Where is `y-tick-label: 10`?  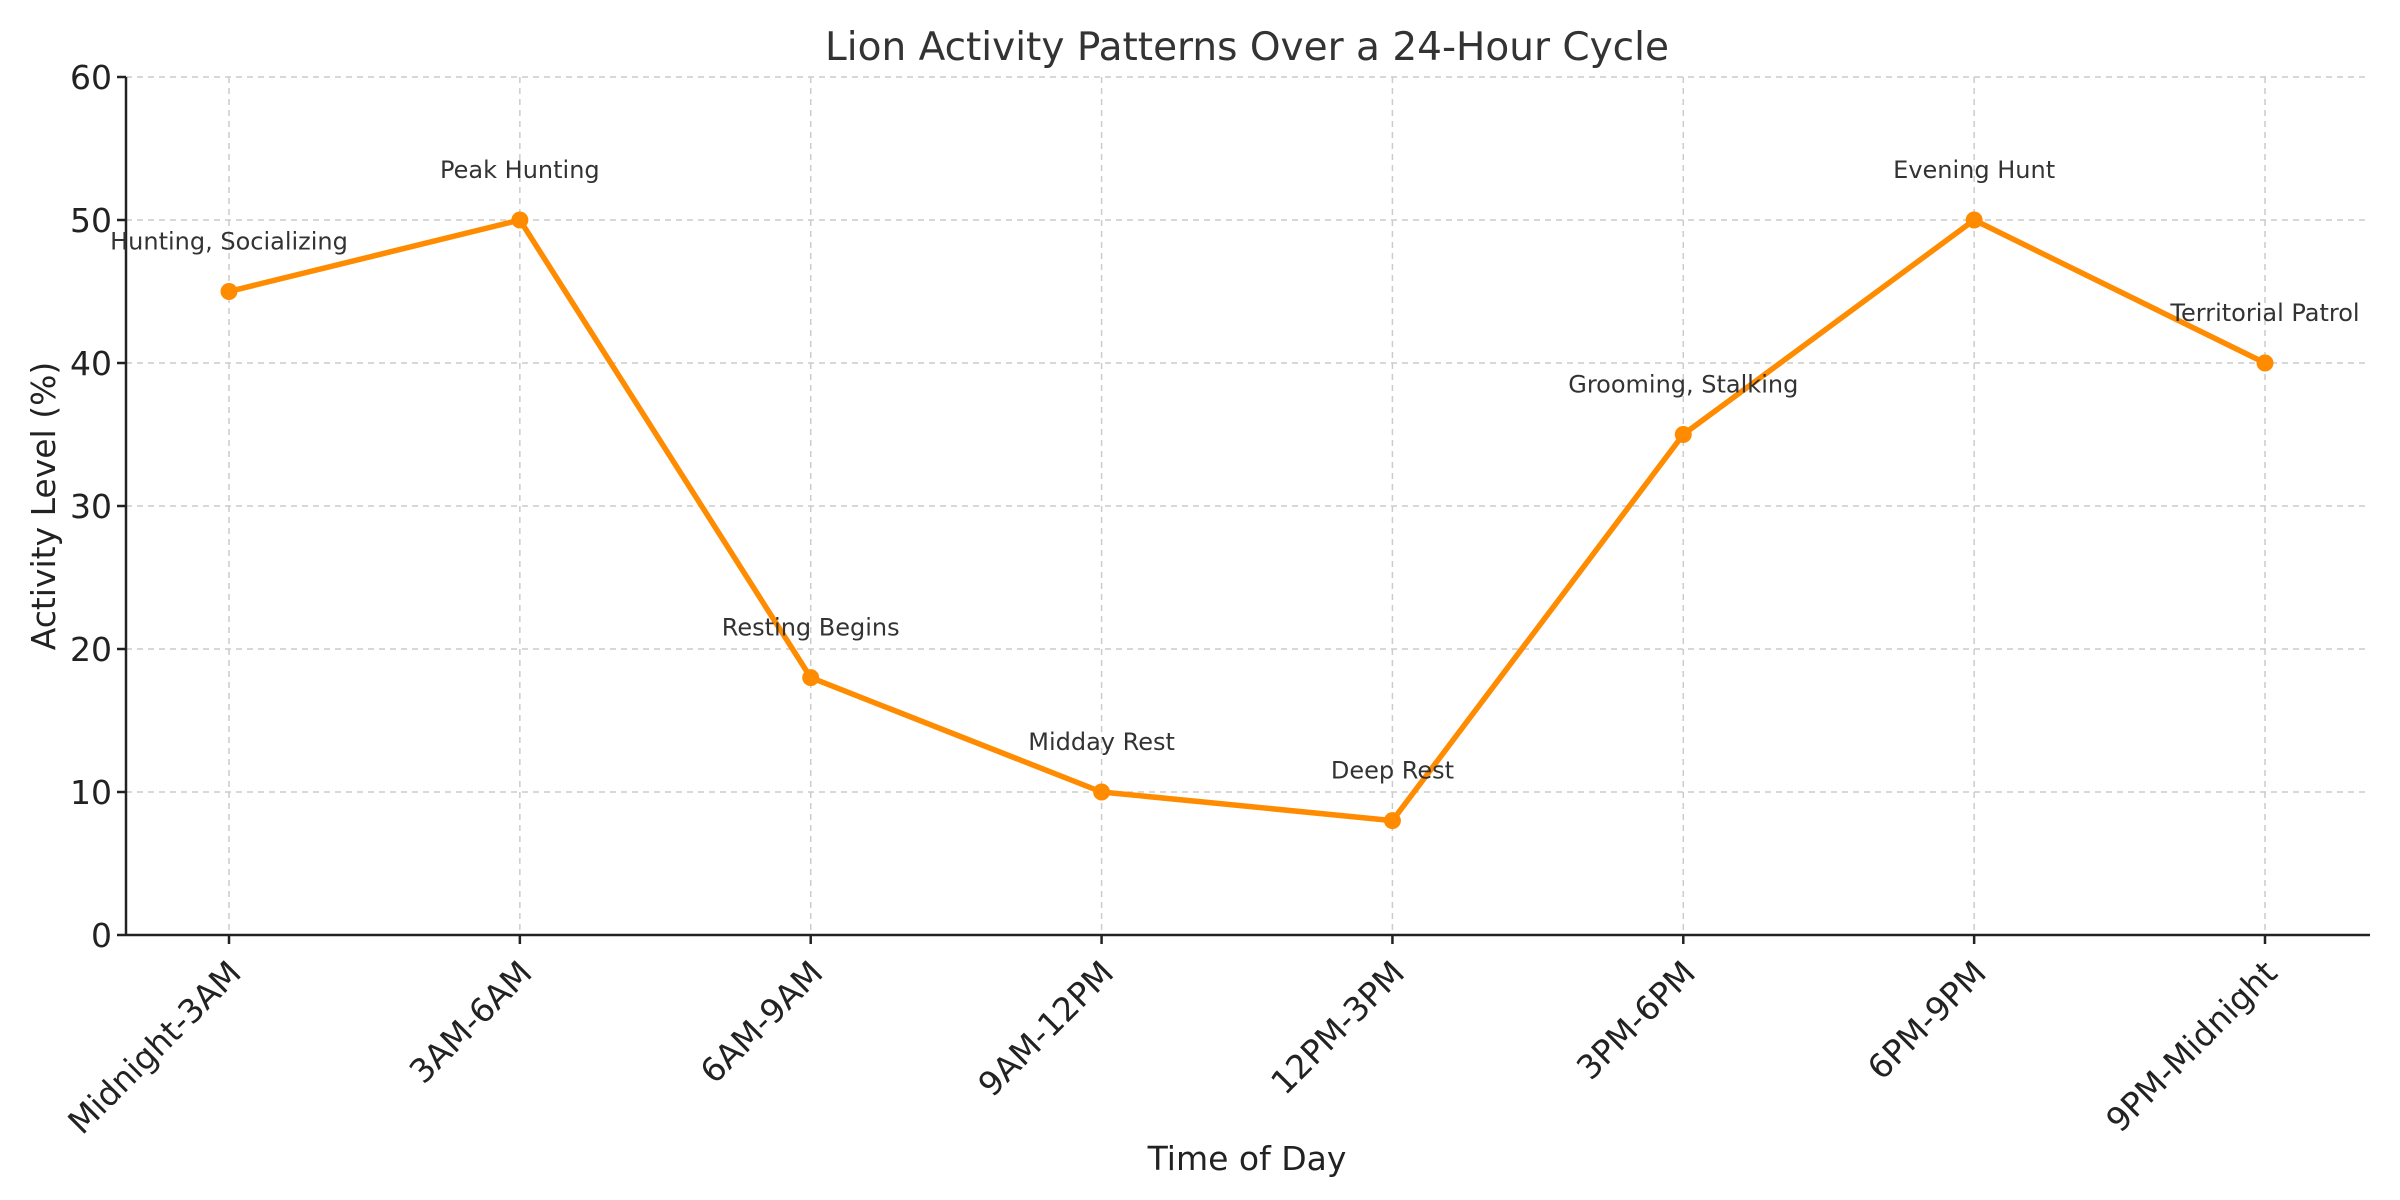
y-tick-label: 10 is located at coordinates (91, 792).